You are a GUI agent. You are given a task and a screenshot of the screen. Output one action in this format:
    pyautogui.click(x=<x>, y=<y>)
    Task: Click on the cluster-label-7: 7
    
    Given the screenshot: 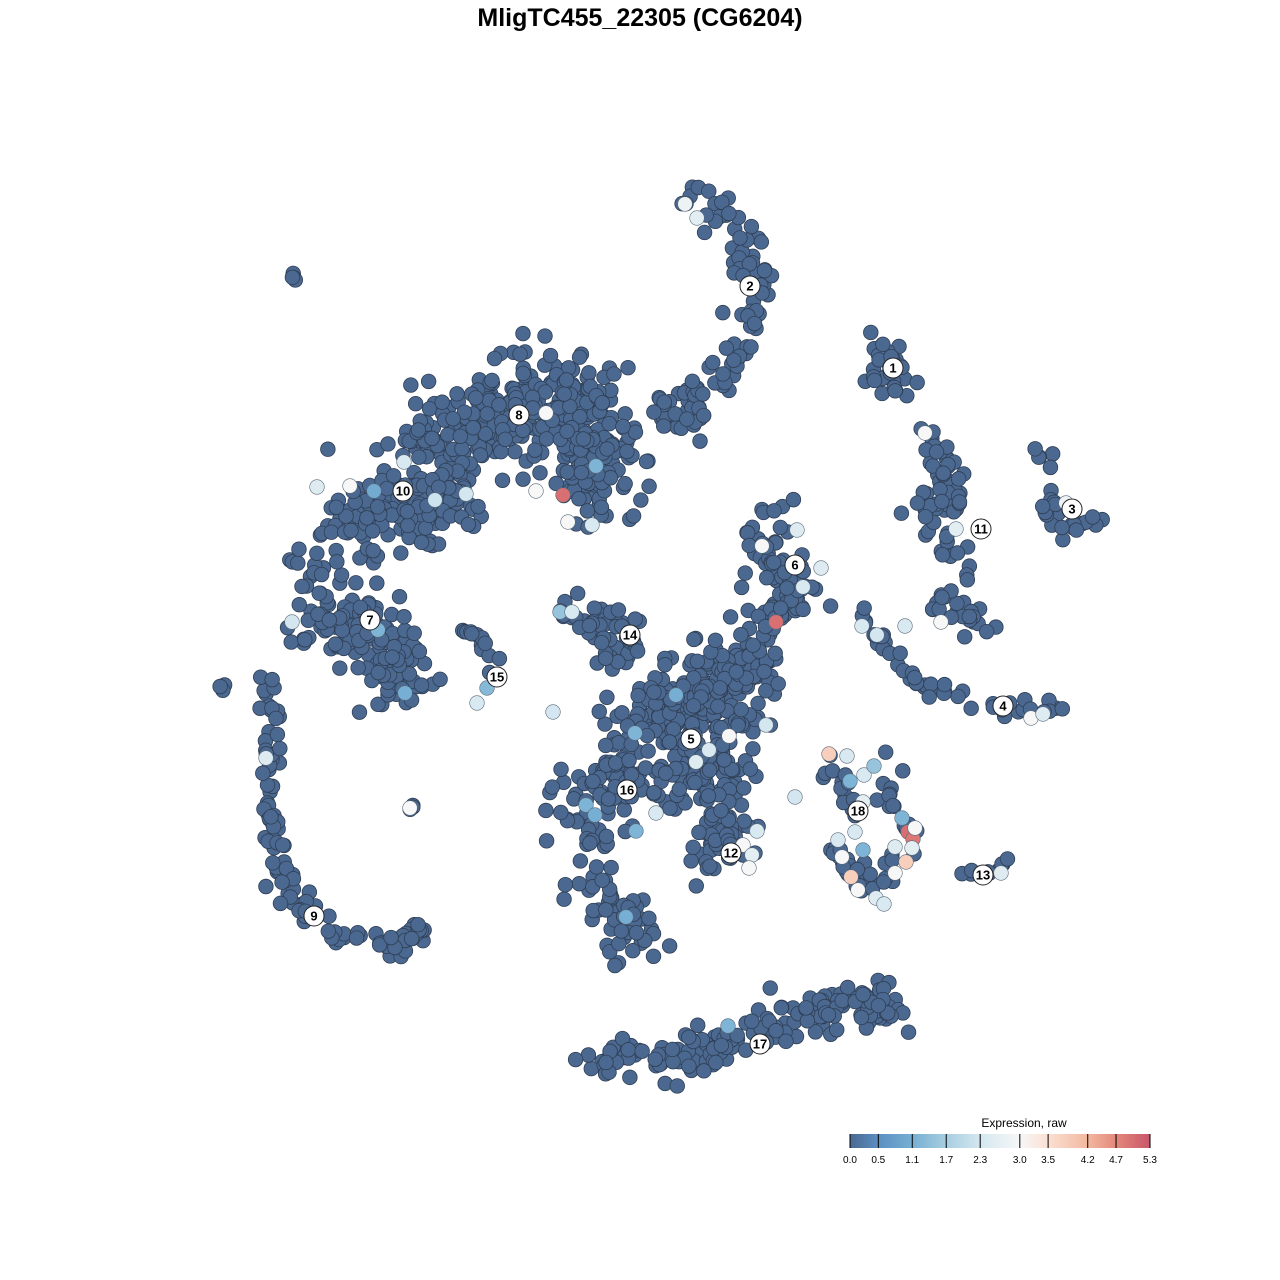 What is the action you would take?
    pyautogui.click(x=370, y=620)
    